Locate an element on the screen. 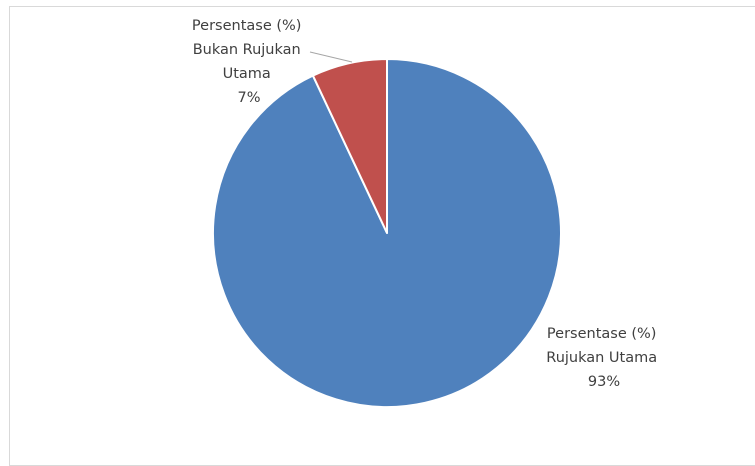 Image resolution: width=755 pixels, height=466 pixels. leader-line-bukan-rujukan is located at coordinates (331, 57).